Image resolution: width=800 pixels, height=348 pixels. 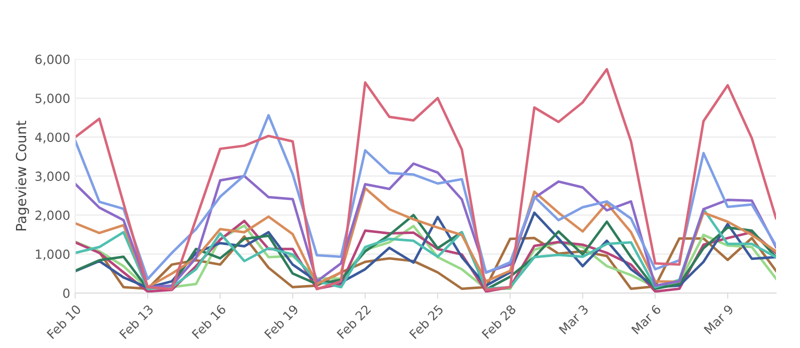 What do you see at coordinates (573, 319) in the screenshot?
I see `x-tick-label: Mar 3` at bounding box center [573, 319].